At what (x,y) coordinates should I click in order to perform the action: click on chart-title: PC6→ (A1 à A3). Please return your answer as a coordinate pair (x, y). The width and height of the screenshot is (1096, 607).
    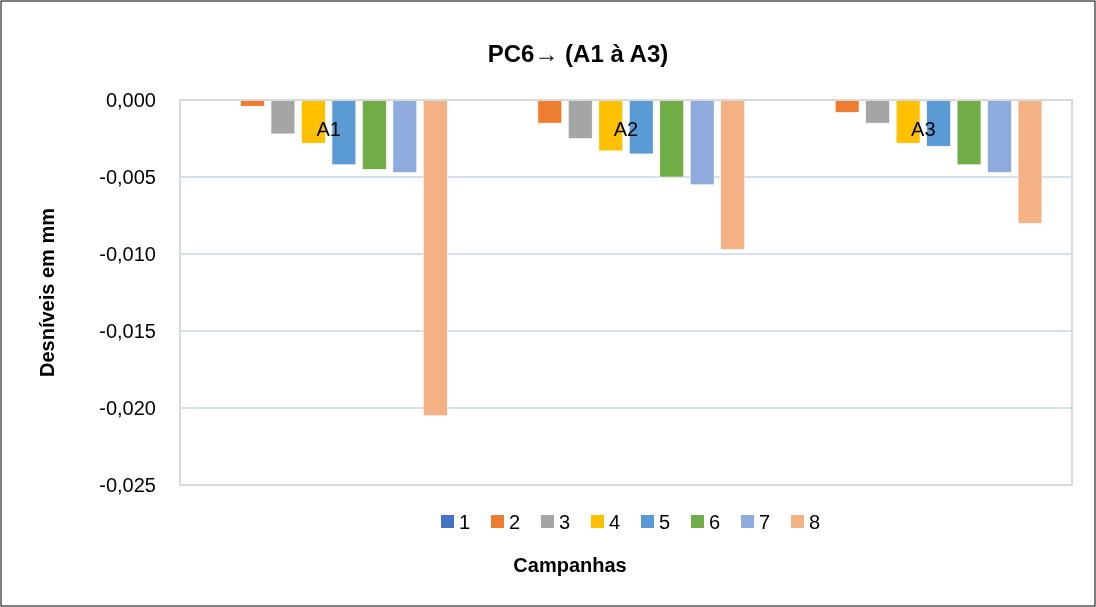
    Looking at the image, I should click on (578, 53).